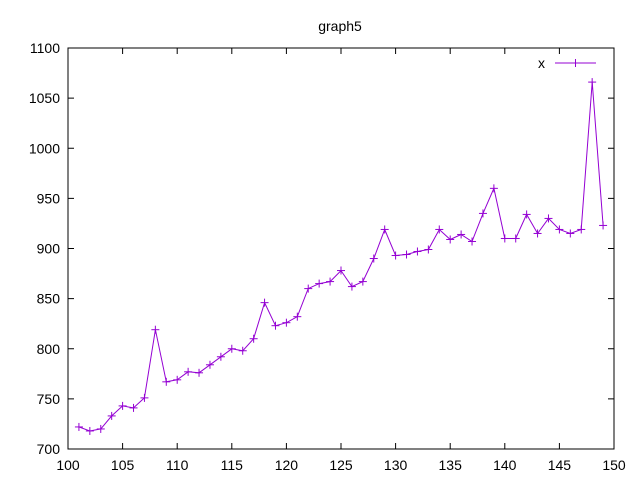 This screenshot has width=640, height=485. What do you see at coordinates (575, 63) in the screenshot?
I see `legend-marker` at bounding box center [575, 63].